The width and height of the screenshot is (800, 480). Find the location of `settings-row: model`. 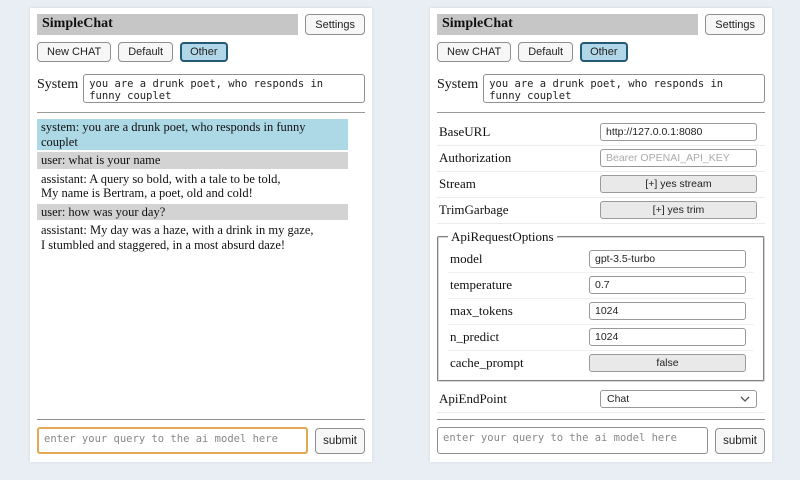

settings-row: model is located at coordinates (601, 260).